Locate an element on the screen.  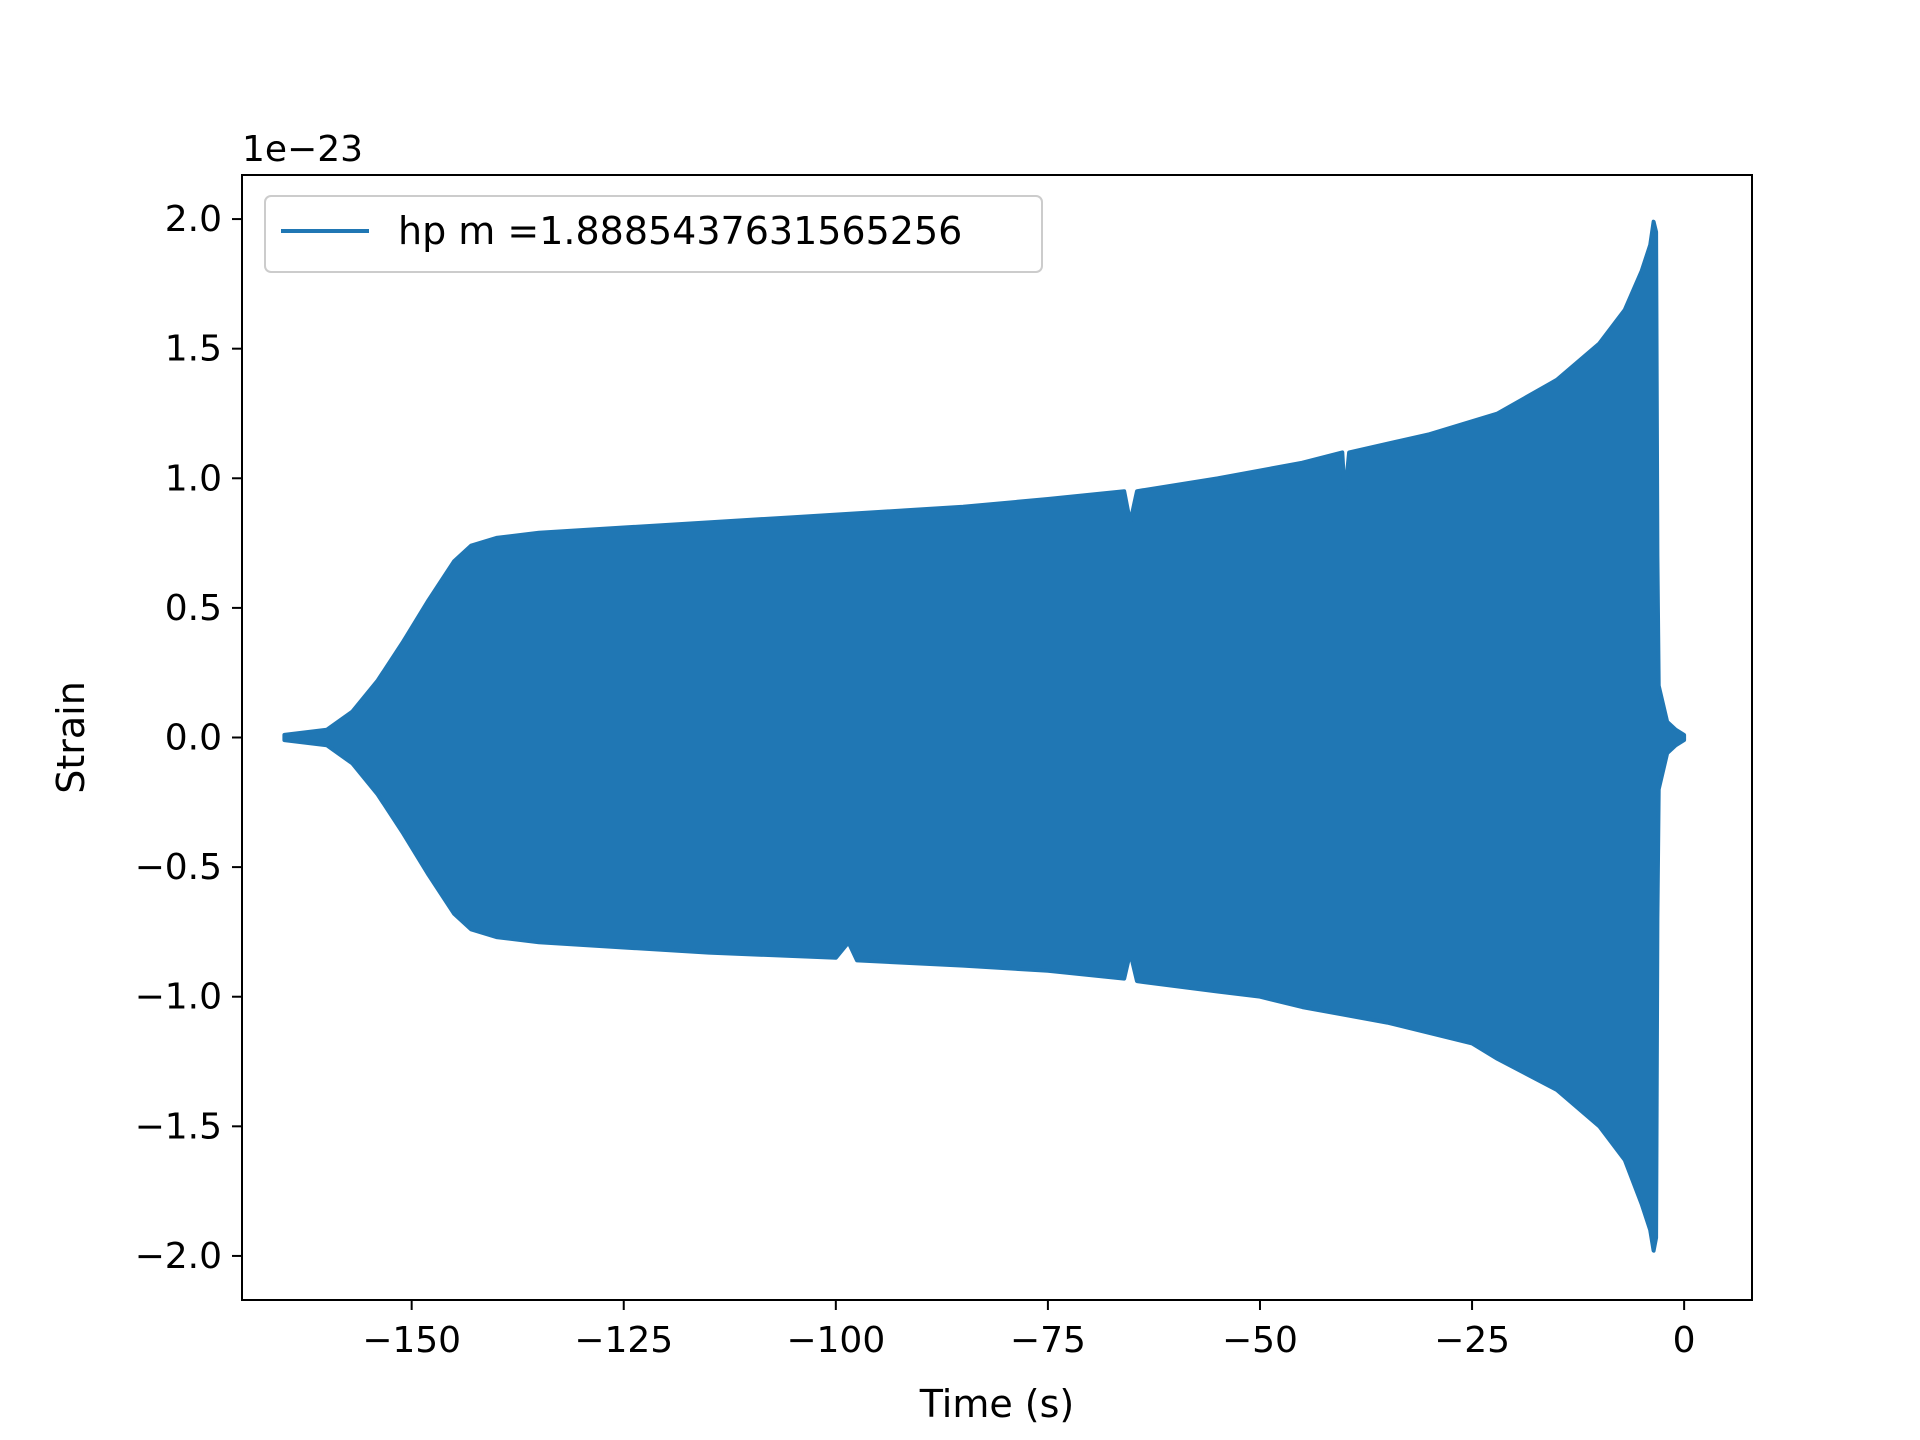
y-axis-label: Strain is located at coordinates (71, 737).